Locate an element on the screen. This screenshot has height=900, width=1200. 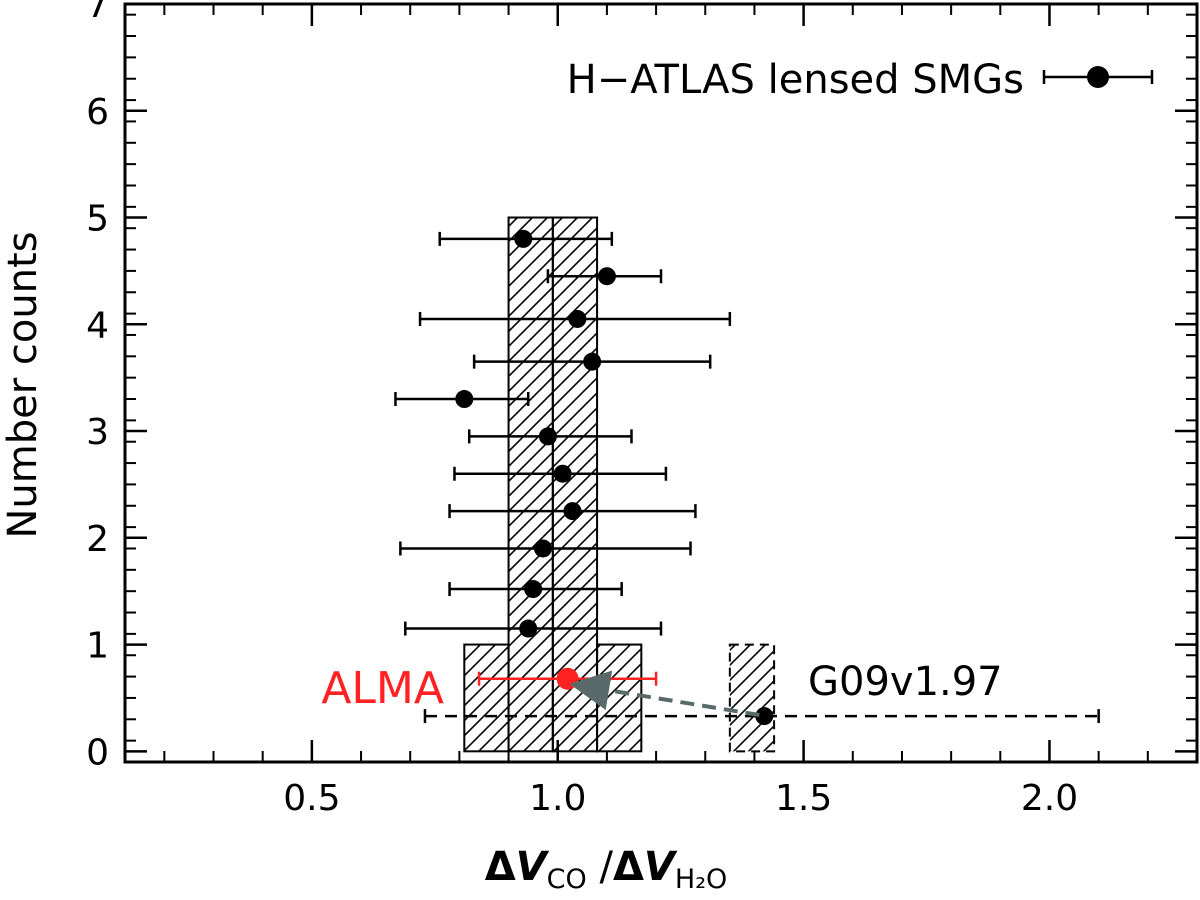
x-axis-delta-1: Δ is located at coordinates (500, 867).